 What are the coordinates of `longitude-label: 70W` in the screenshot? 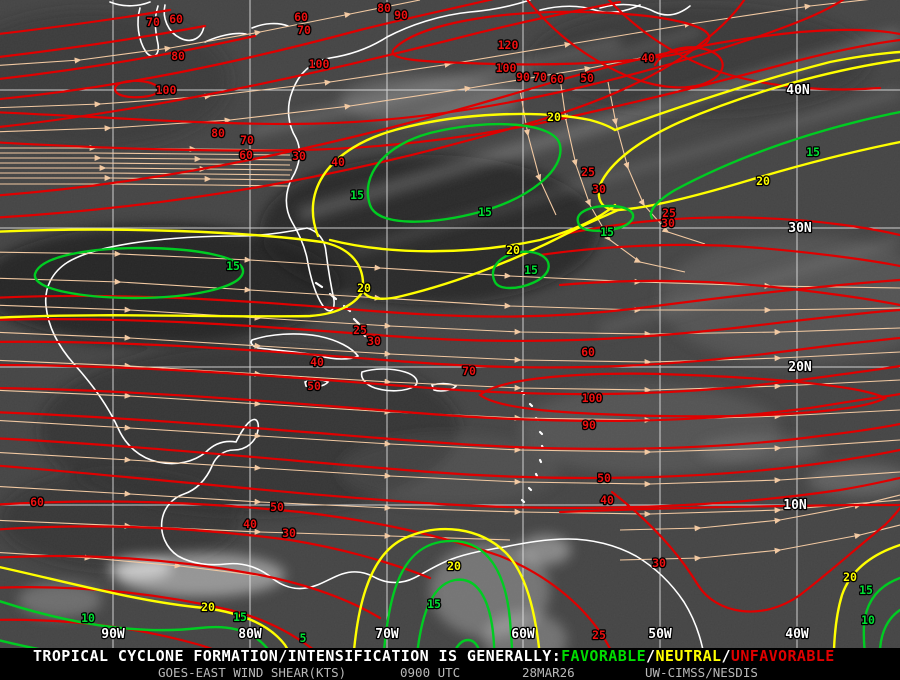 It's located at (387, 634).